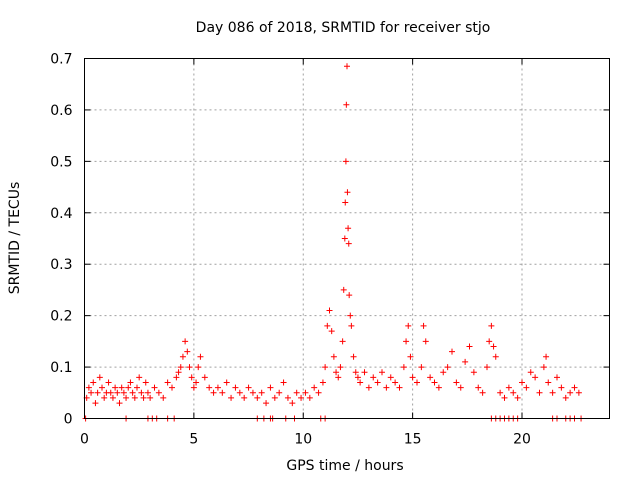  What do you see at coordinates (15, 238) in the screenshot?
I see `y-axis-label: SRMTID / TECUs` at bounding box center [15, 238].